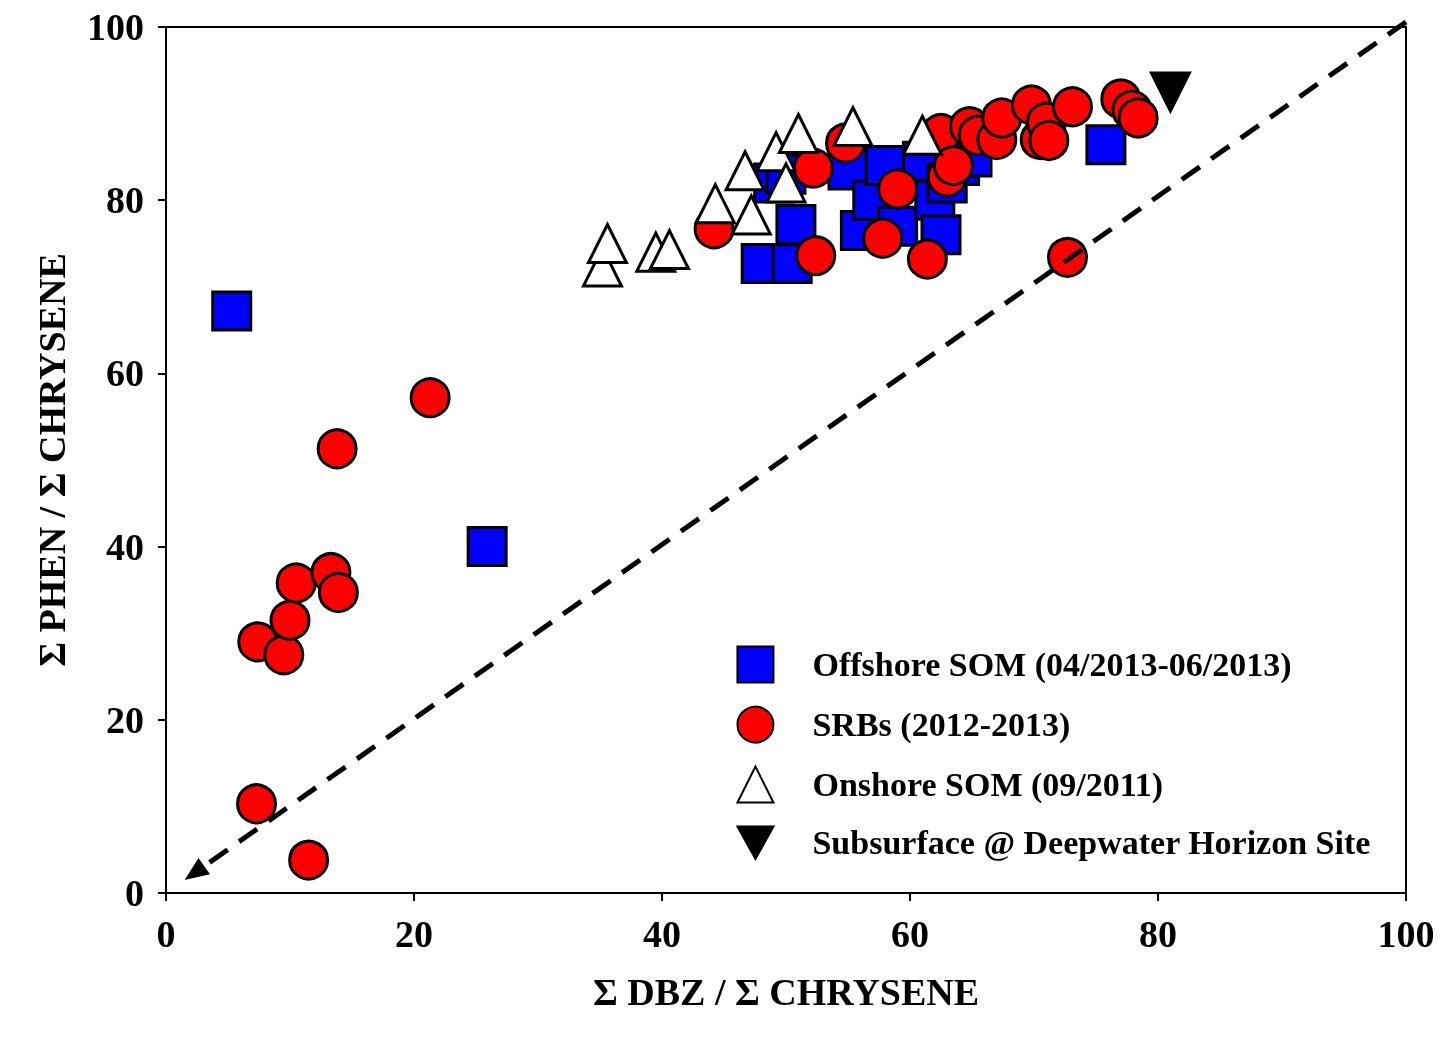  What do you see at coordinates (115, 27) in the screenshot?
I see `y-tick-label: 100` at bounding box center [115, 27].